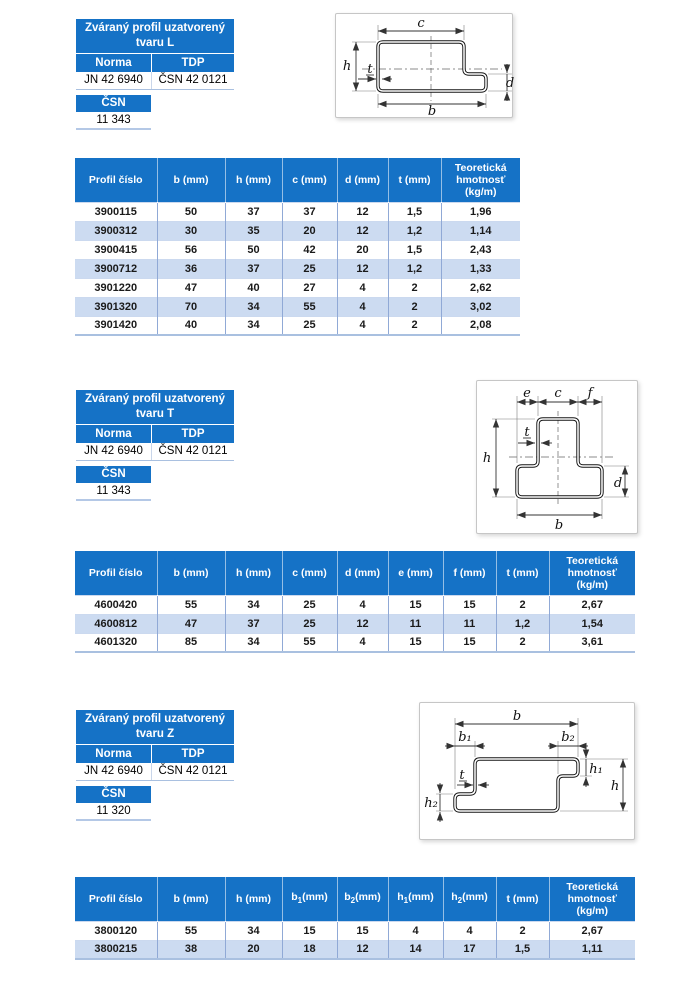 This screenshot has height=984, width=696. I want to click on title-line2: tvaru Z, so click(155, 734).